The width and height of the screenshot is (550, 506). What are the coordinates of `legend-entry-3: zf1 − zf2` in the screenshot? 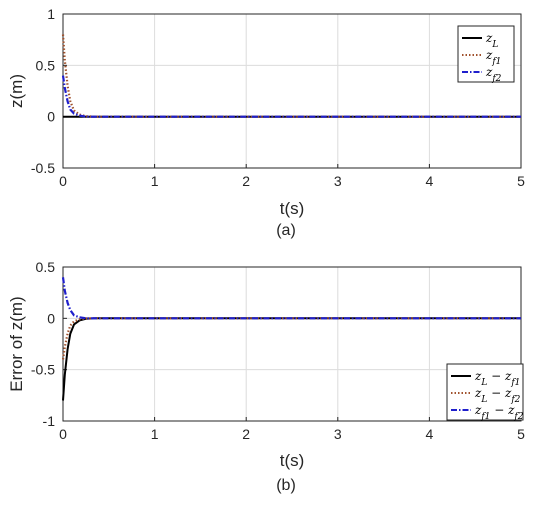 It's located at (499, 412).